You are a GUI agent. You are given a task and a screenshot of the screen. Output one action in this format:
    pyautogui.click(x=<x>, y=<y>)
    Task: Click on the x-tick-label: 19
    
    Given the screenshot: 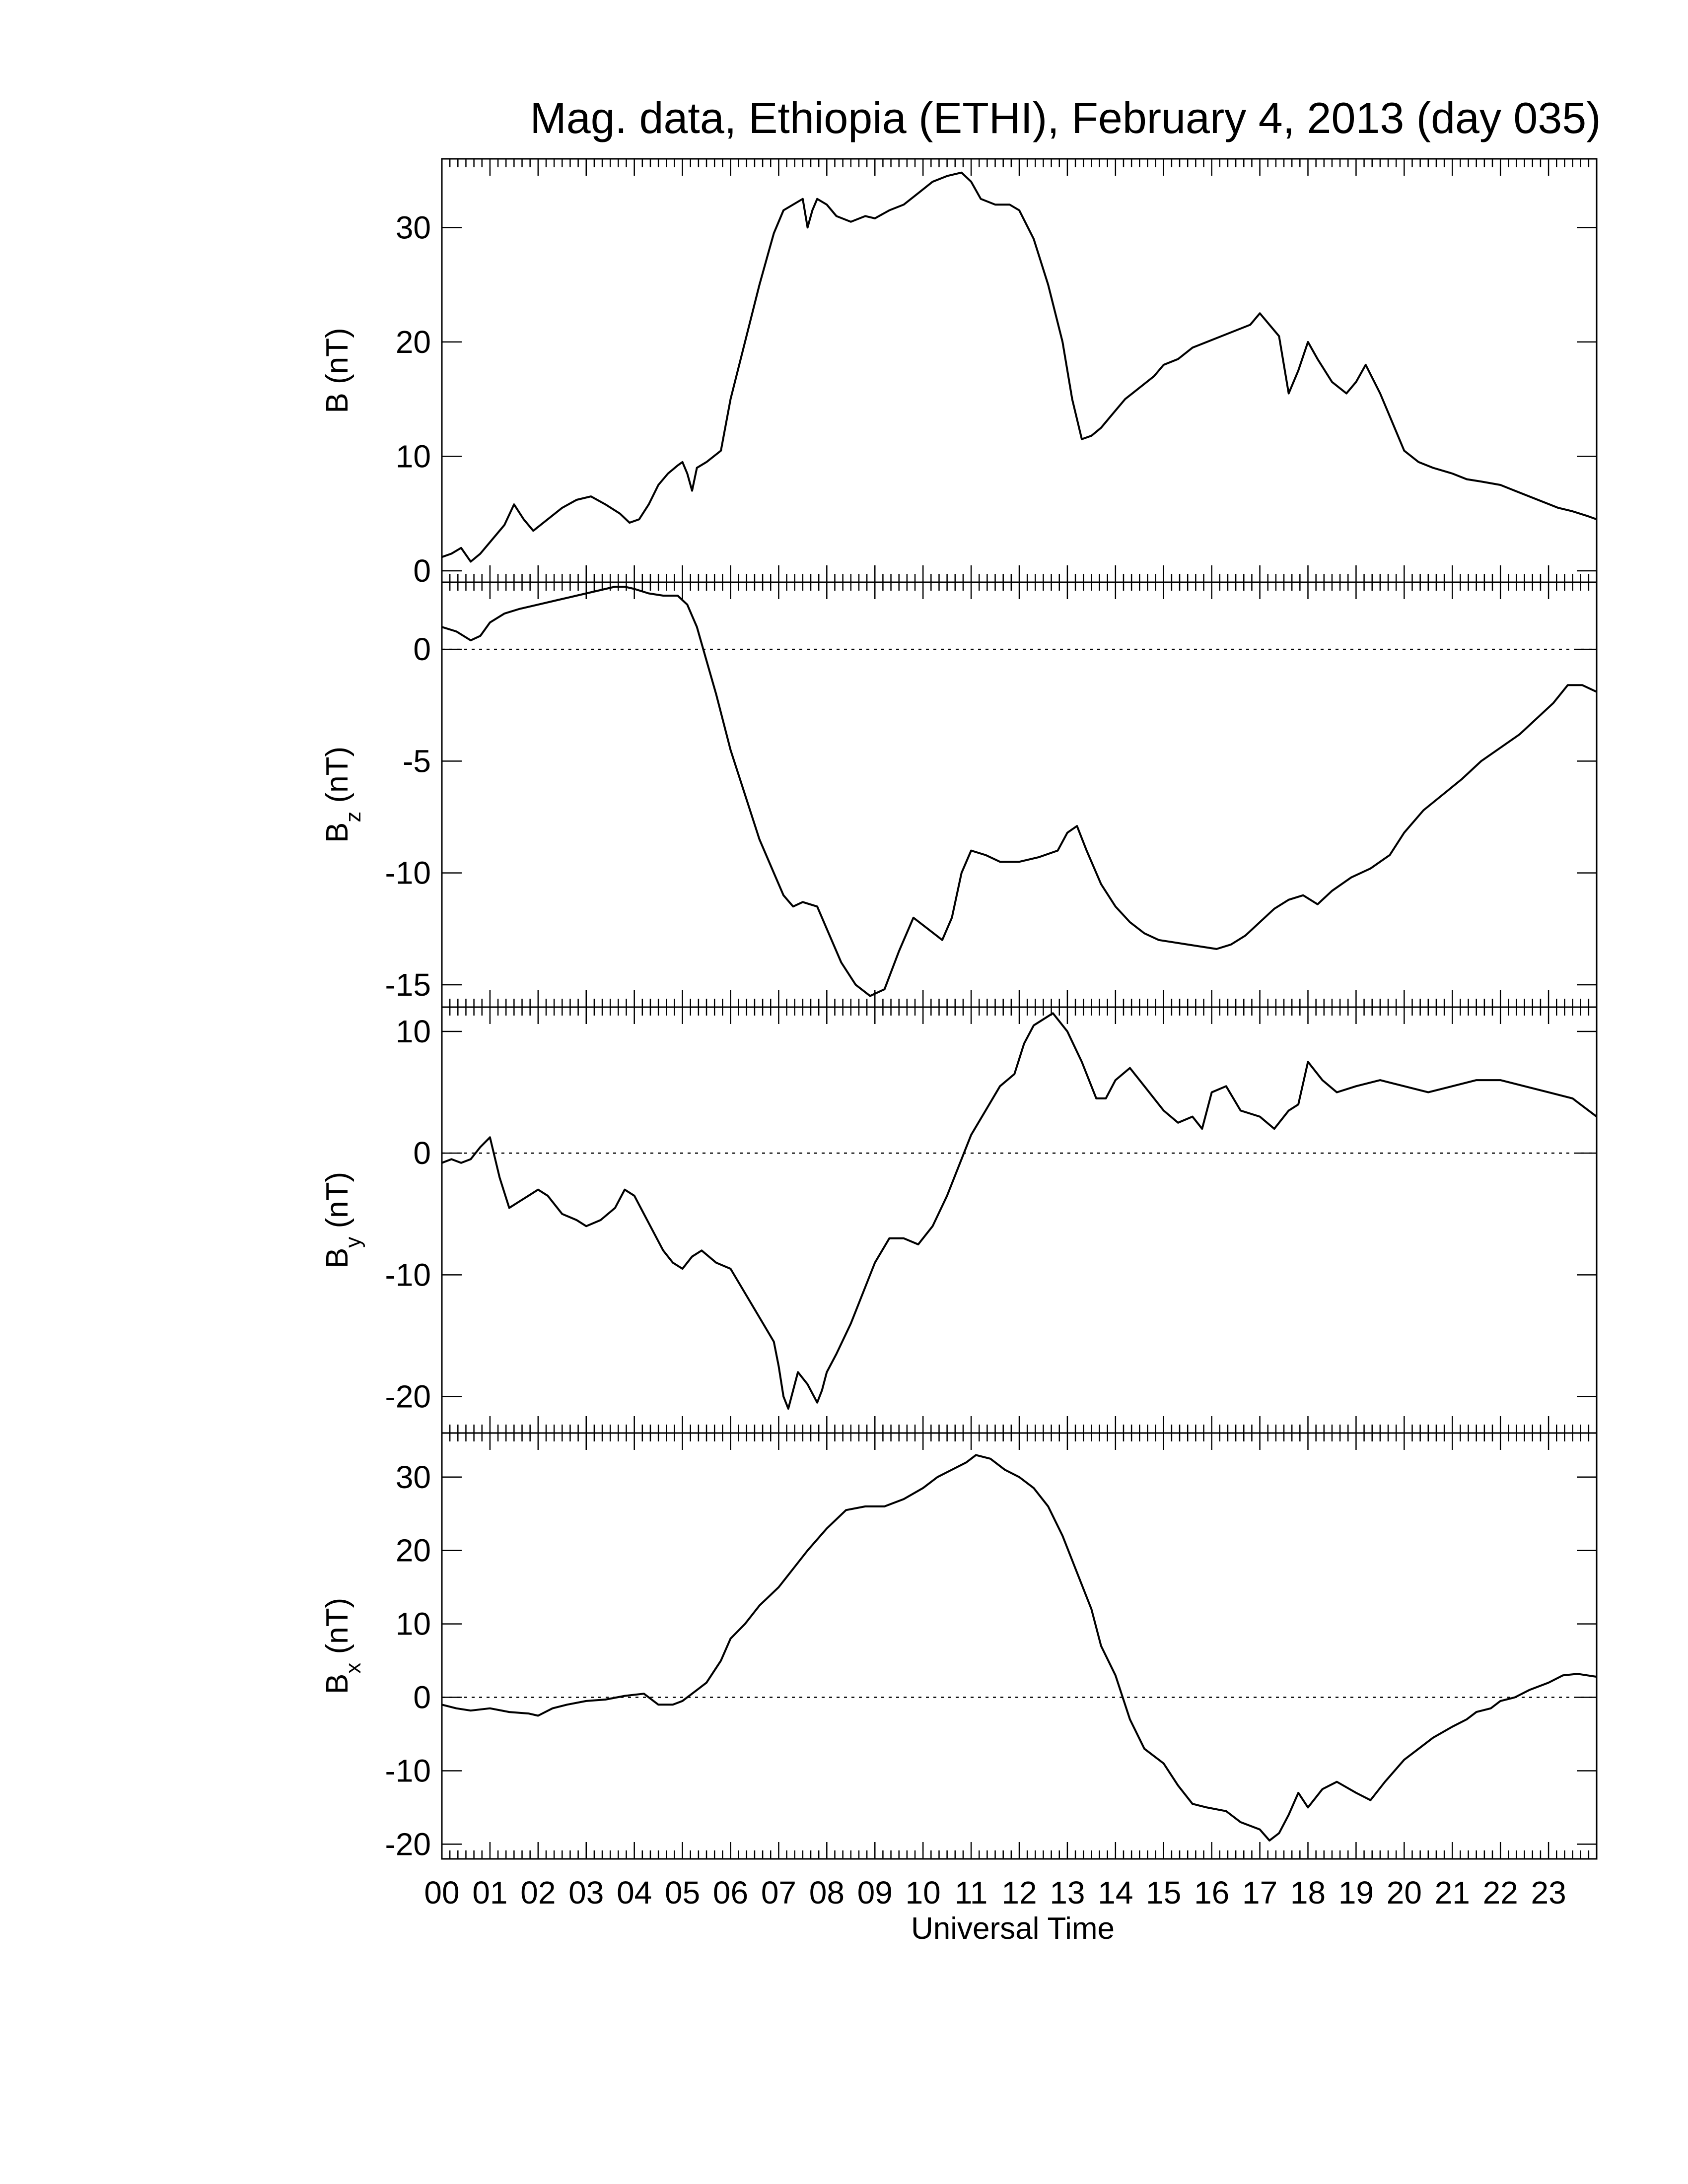 What is the action you would take?
    pyautogui.click(x=1356, y=1893)
    